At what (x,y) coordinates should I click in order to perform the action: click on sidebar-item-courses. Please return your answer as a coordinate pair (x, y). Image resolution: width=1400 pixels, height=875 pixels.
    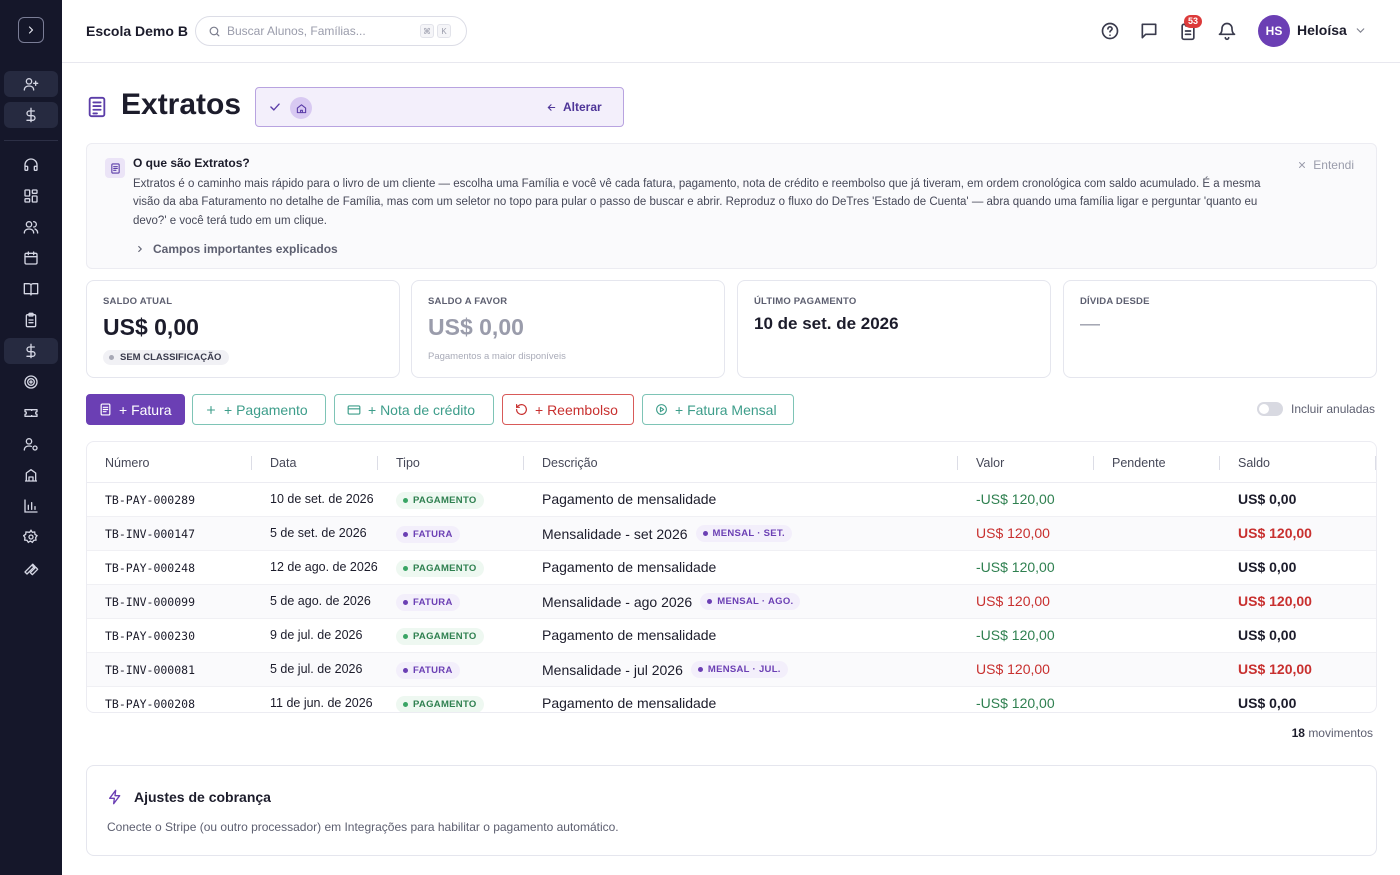
    Looking at the image, I should click on (31, 289).